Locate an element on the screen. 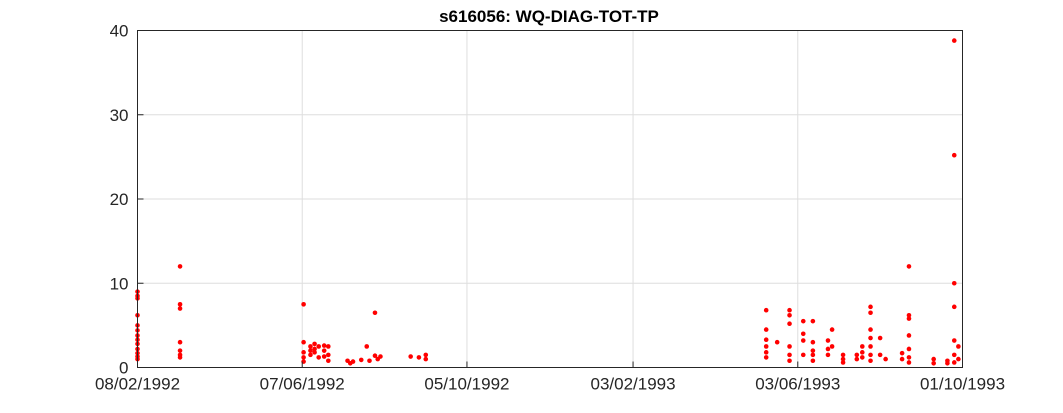  chart-title: s616056: WQ-DIAG-TOT-TP is located at coordinates (549, 16).